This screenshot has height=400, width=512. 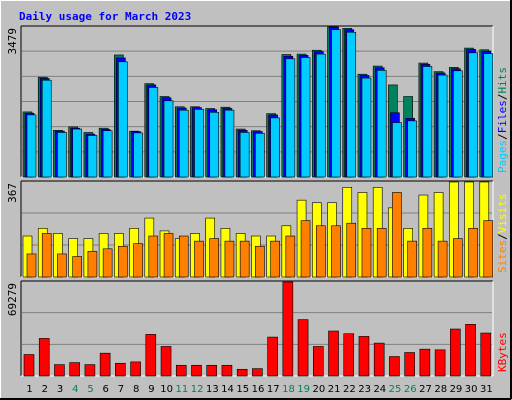 What do you see at coordinates (197, 389) in the screenshot?
I see `x-tick-label-day-12: 12` at bounding box center [197, 389].